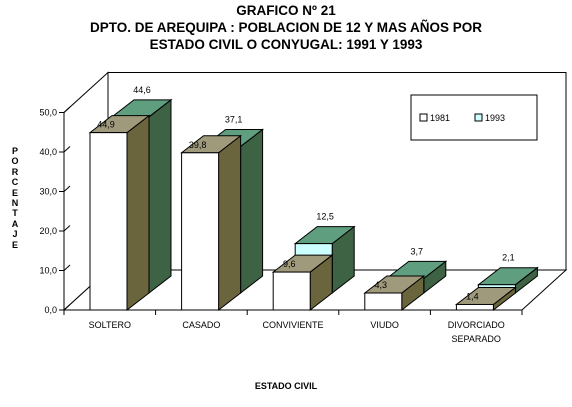  What do you see at coordinates (289, 264) in the screenshot?
I see `data-label-1981: 9,6` at bounding box center [289, 264].